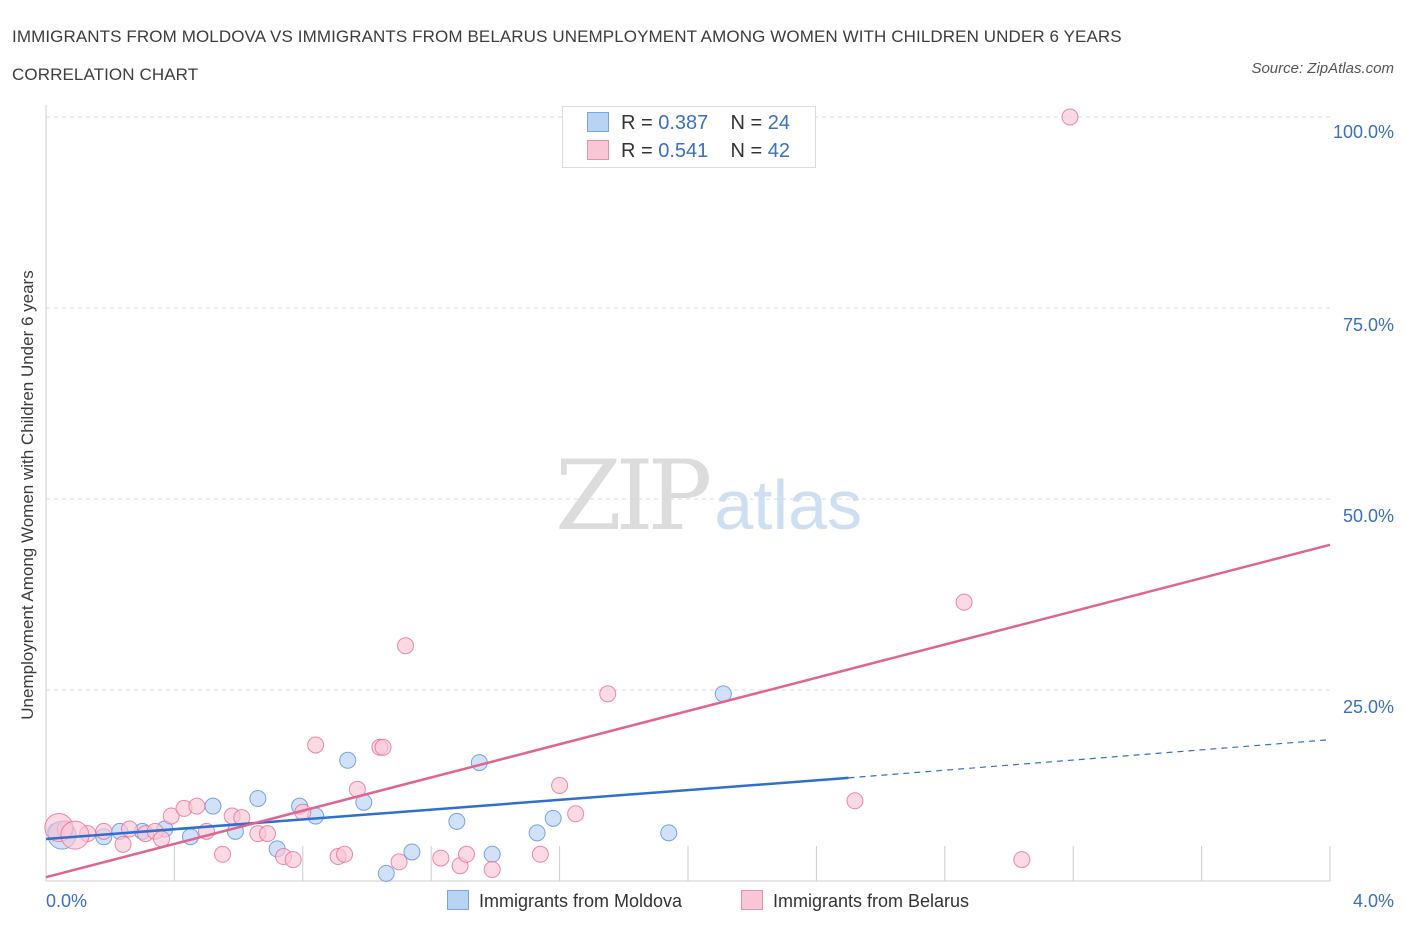 Image resolution: width=1406 pixels, height=930 pixels. Describe the element at coordinates (581, 901) in the screenshot. I see `legend-label-moldova: Immigrants from Moldova` at that location.